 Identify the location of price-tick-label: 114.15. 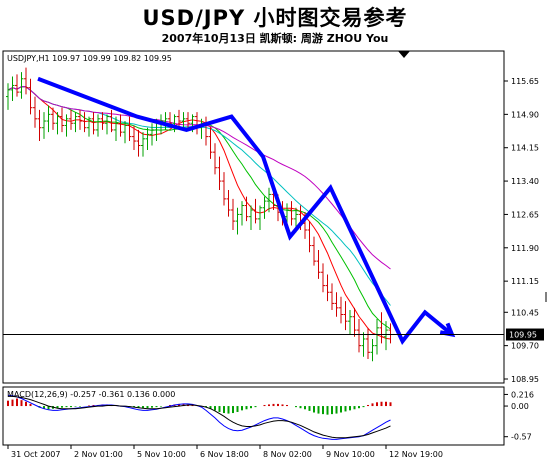
(525, 148).